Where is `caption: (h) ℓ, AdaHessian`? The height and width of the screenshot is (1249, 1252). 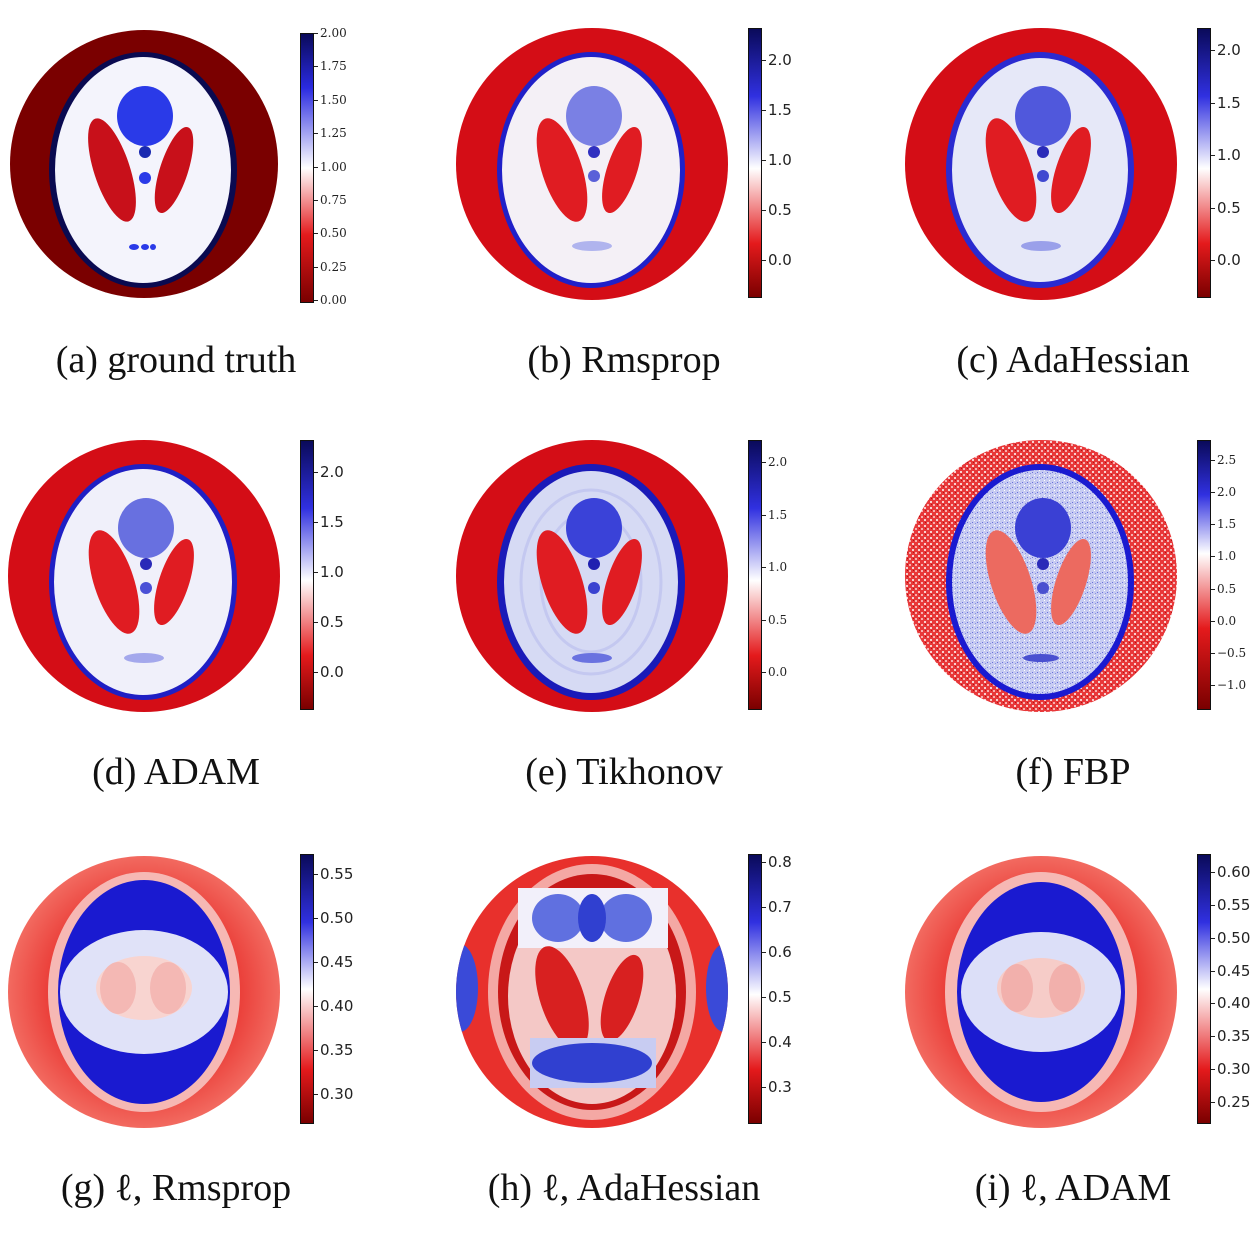
caption: (h) ℓ, AdaHessian is located at coordinates (624, 1188).